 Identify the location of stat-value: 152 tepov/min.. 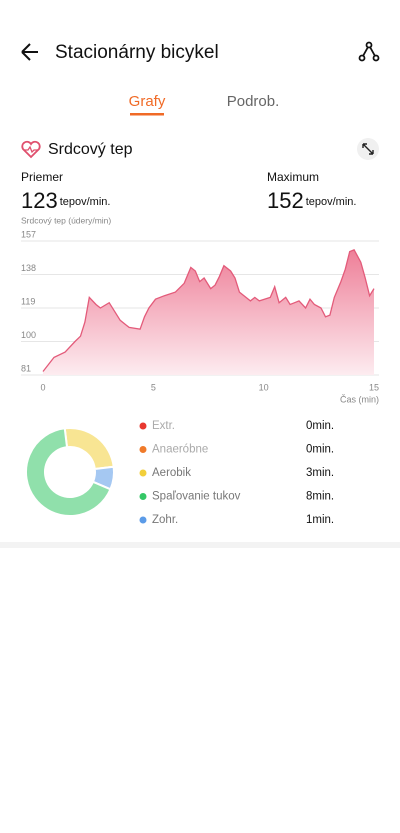
(311, 200).